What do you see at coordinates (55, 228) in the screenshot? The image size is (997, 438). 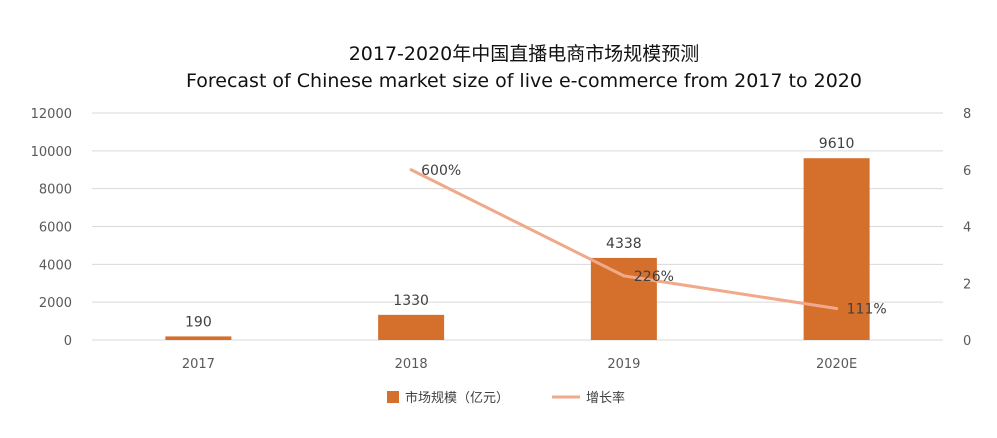 I see `y-left-tick-label: 6000` at bounding box center [55, 228].